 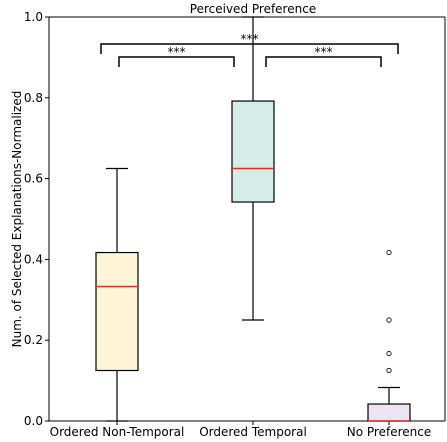 What do you see at coordinates (117, 432) in the screenshot?
I see `x-tick-label: Ordered Non-Temporal` at bounding box center [117, 432].